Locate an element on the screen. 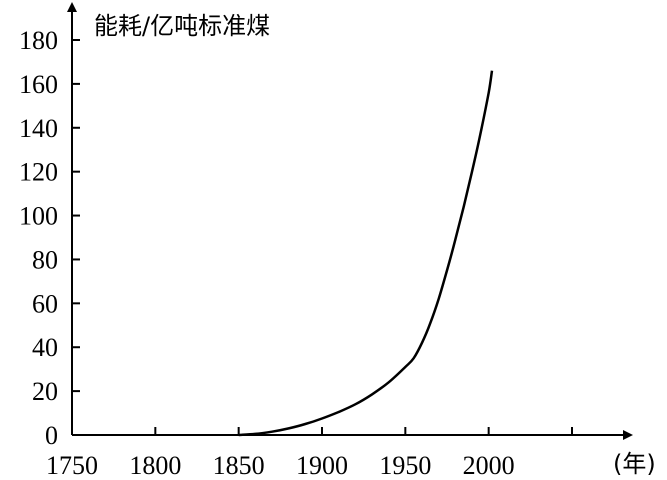  y-tick-label: 80 is located at coordinates (45, 259).